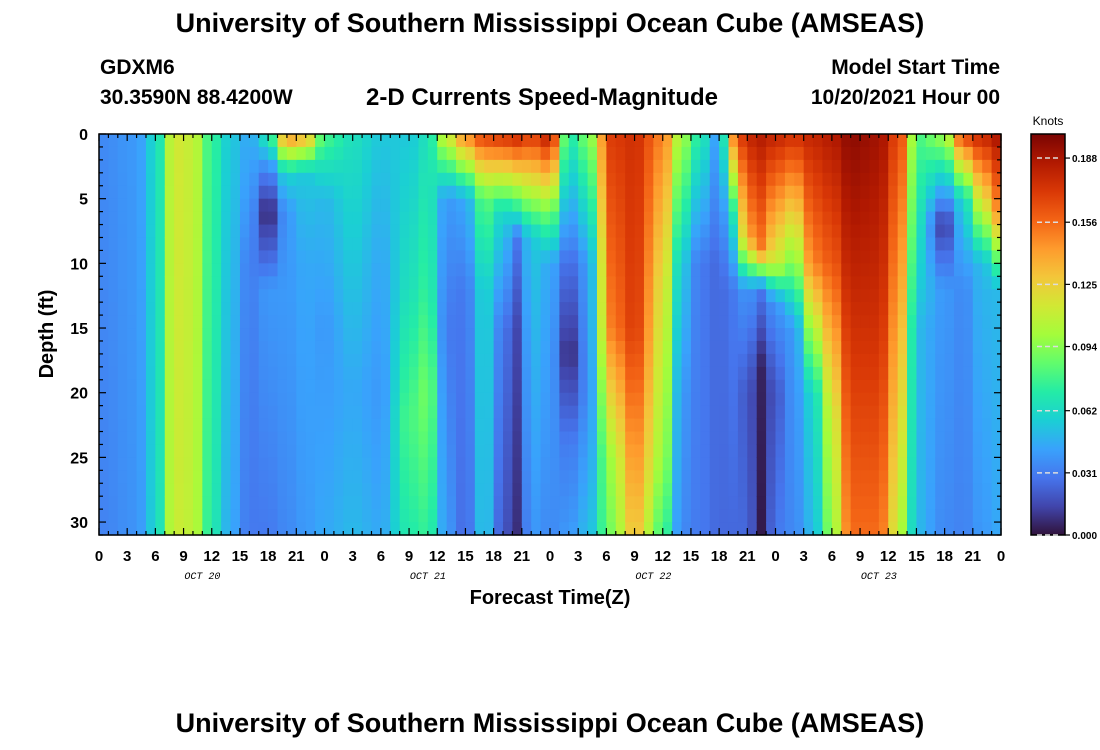 The width and height of the screenshot is (1100, 750). I want to click on x-tick-label: 3, so click(578, 556).